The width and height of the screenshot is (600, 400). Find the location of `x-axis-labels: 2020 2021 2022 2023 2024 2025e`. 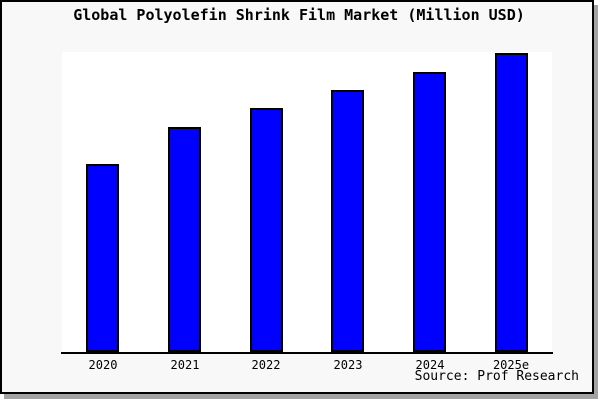

x-axis-labels: 2020 2021 2022 2023 2024 2025e is located at coordinates (307, 366).